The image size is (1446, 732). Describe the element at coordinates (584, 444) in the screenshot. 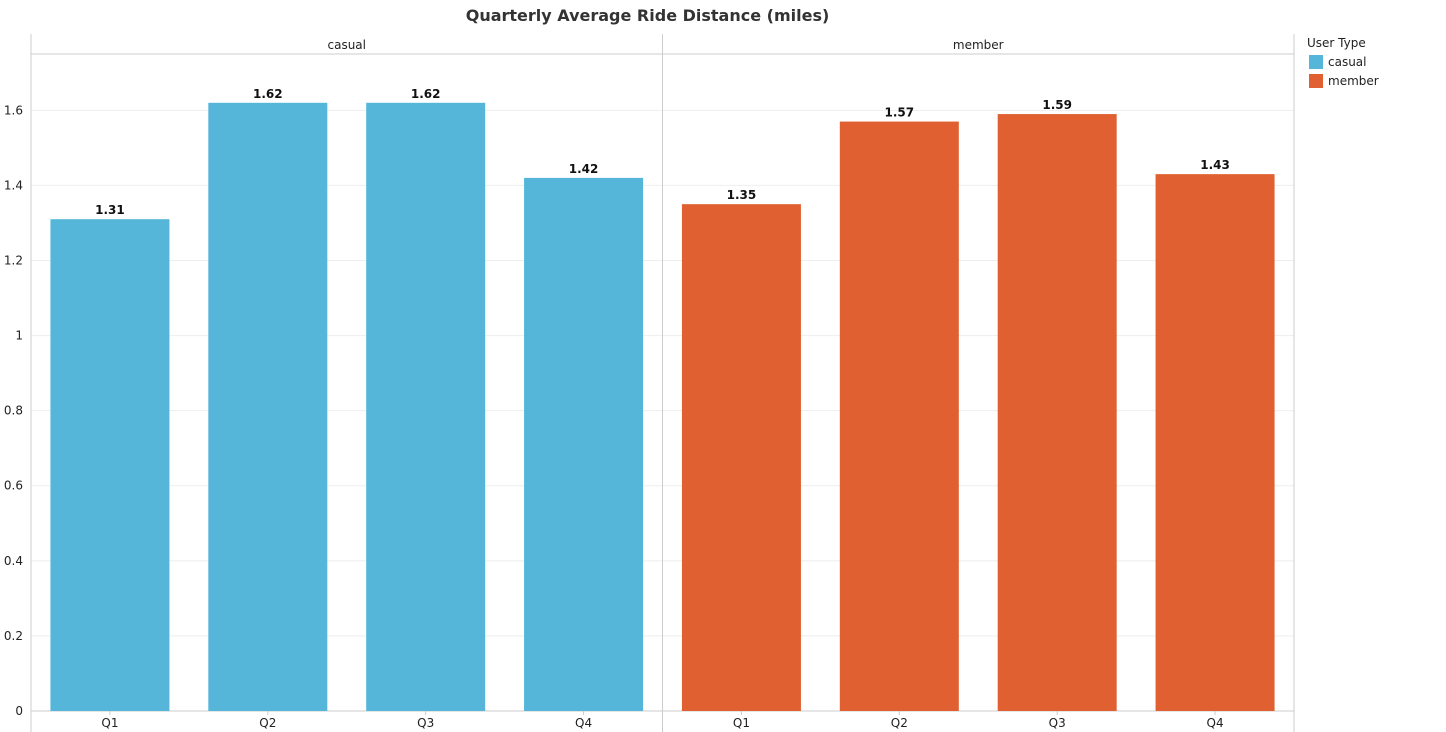

I see `bar-casual-Q4` at that location.